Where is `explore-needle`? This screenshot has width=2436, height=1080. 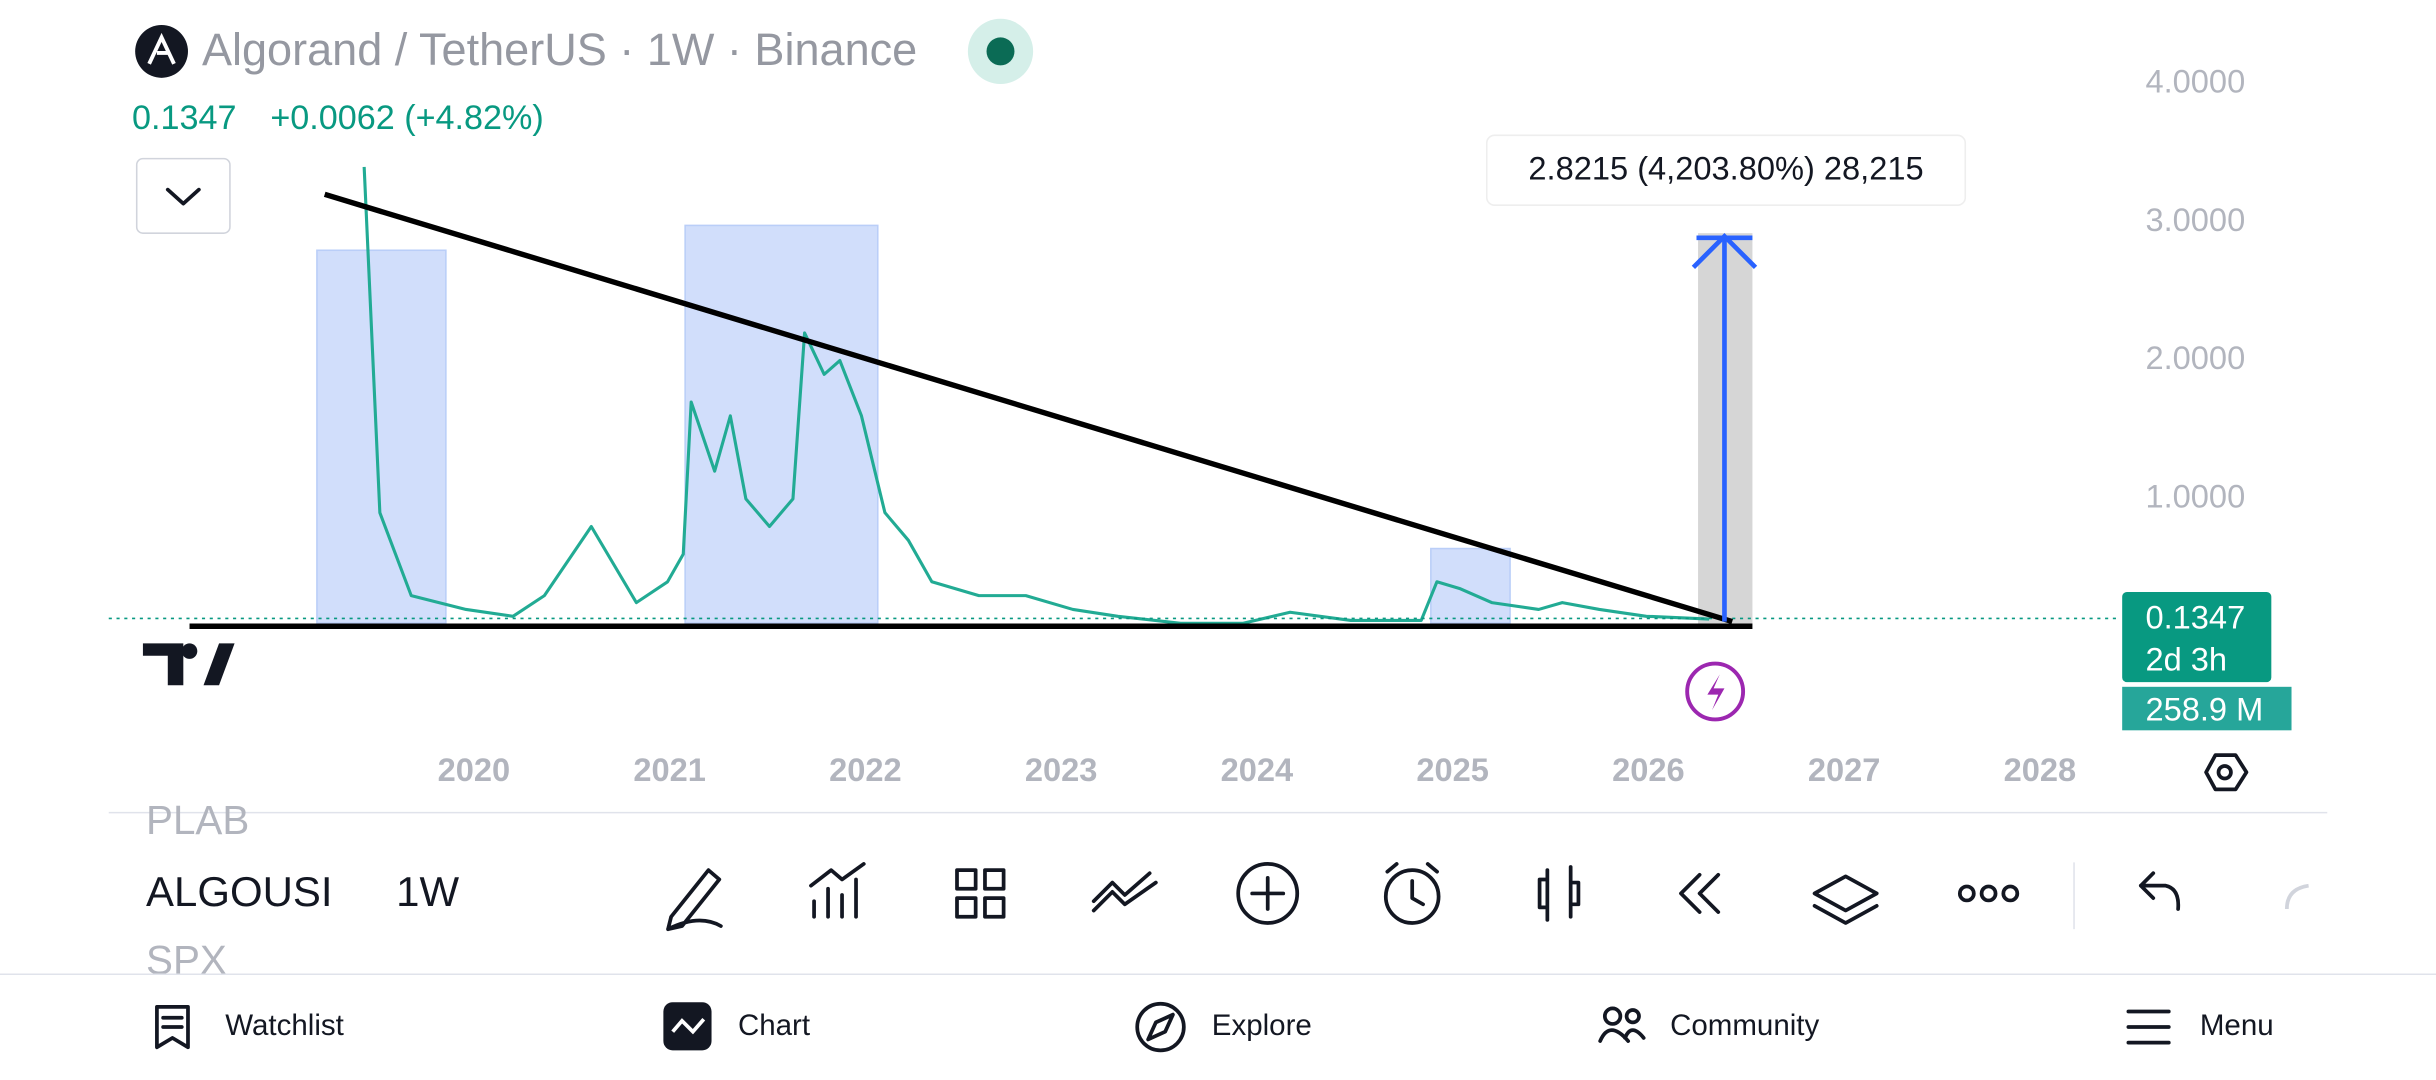 explore-needle is located at coordinates (1160, 1027).